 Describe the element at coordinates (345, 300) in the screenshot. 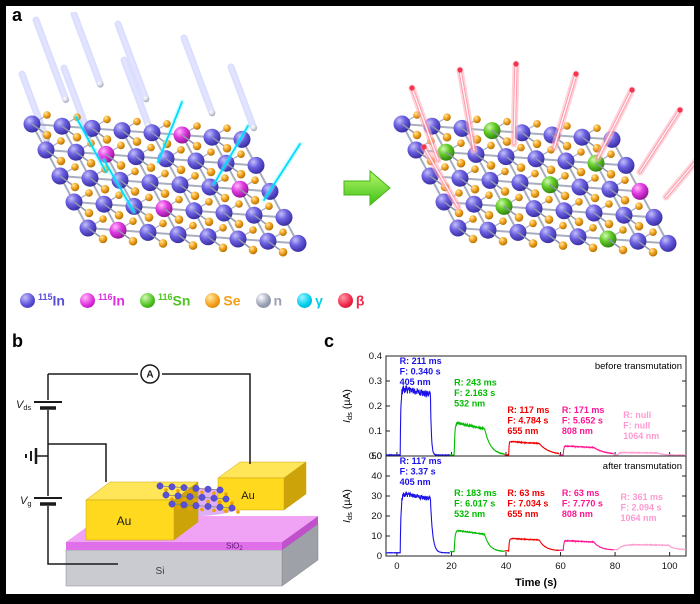

I see `beta-icon` at that location.